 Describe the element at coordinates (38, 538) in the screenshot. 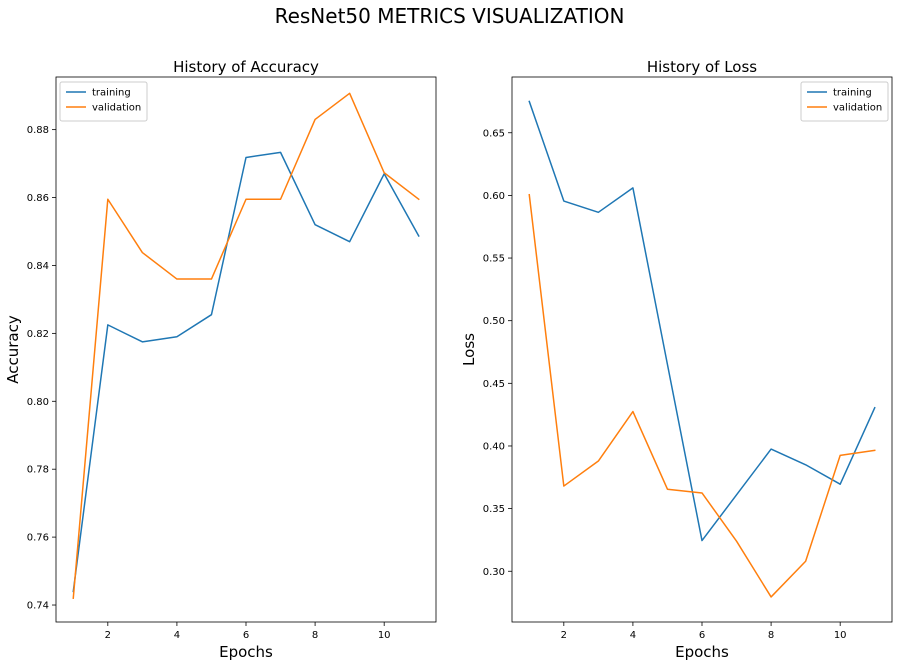

I see `y-tick-label: 0.76` at that location.